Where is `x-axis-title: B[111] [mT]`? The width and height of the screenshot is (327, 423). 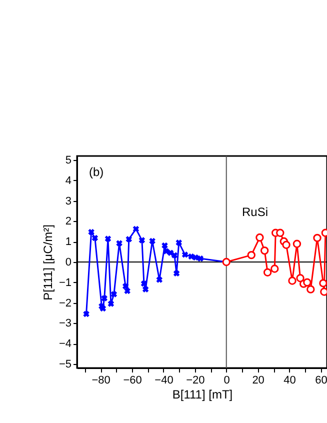
x-axis-title: B[111] [mT] is located at coordinates (202, 395).